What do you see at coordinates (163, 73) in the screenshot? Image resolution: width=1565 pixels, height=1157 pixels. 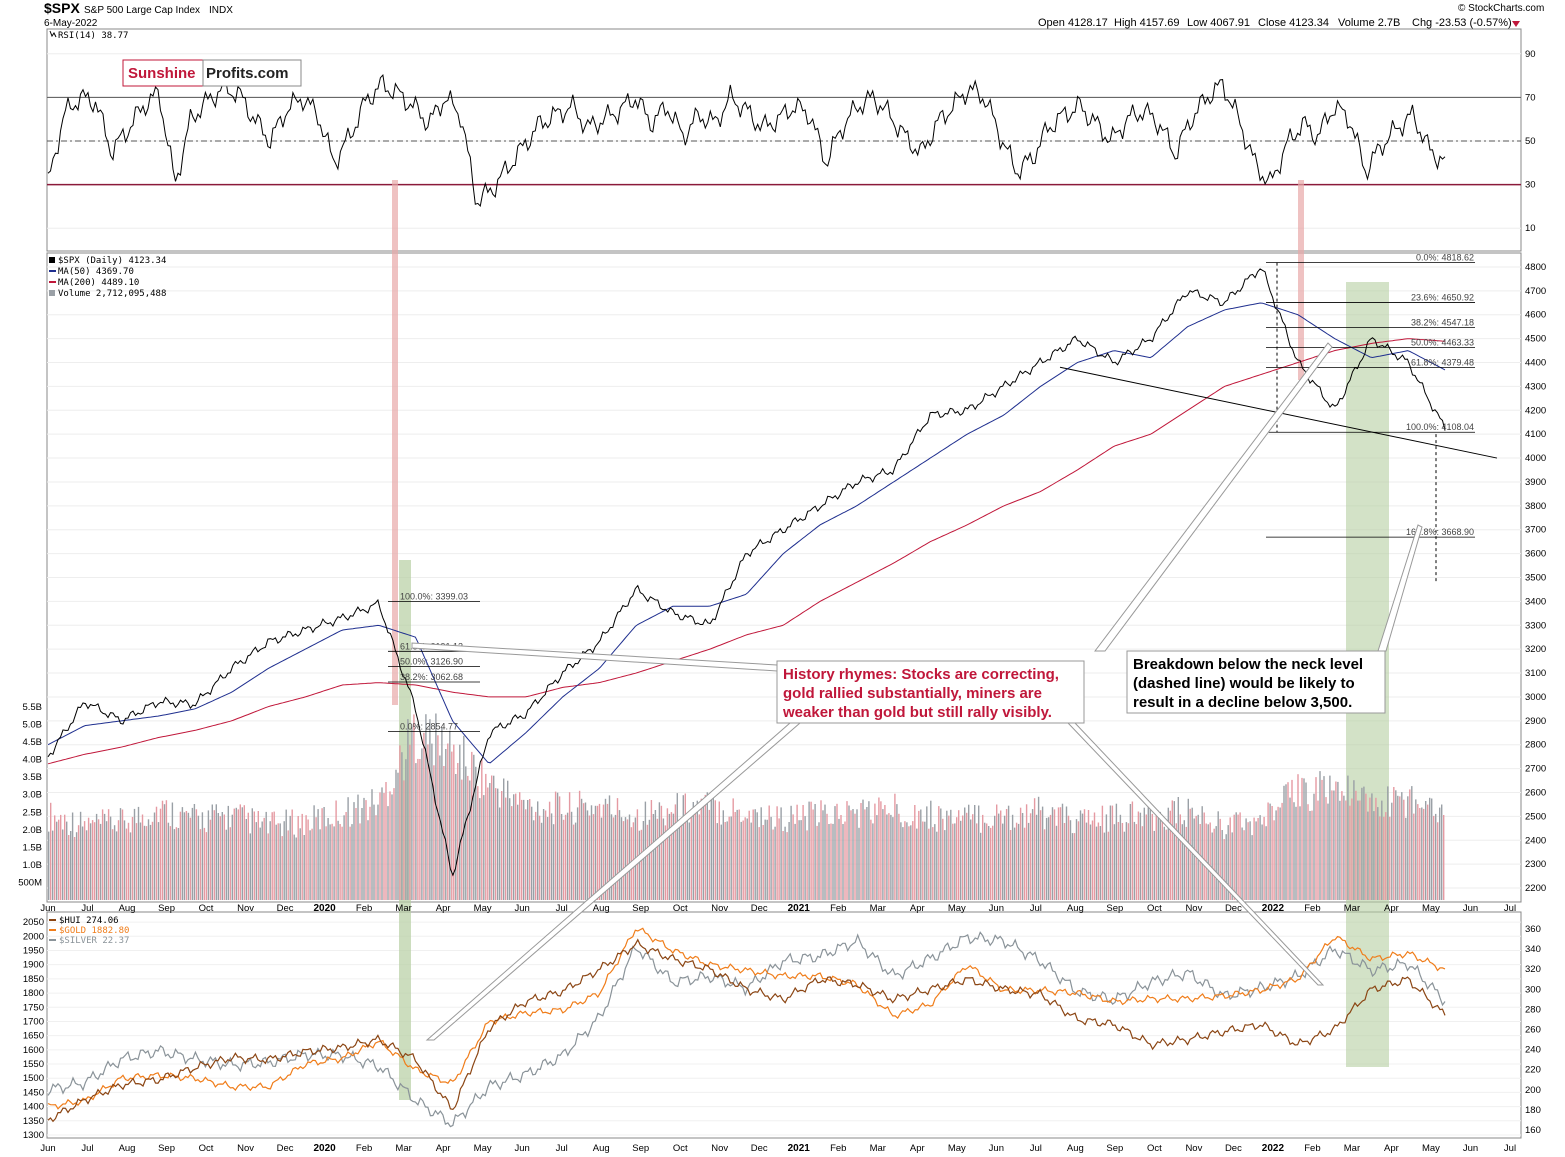 I see `watermark-box-left` at bounding box center [163, 73].